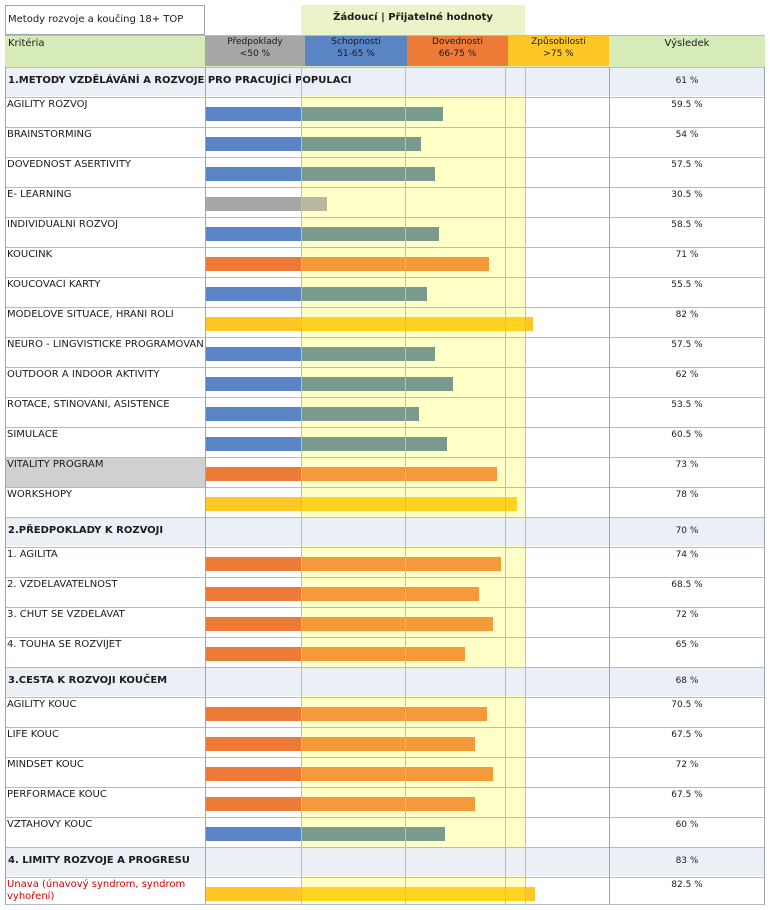 The image size is (770, 910). Describe the element at coordinates (266, 204) in the screenshot. I see `data-bar` at that location.